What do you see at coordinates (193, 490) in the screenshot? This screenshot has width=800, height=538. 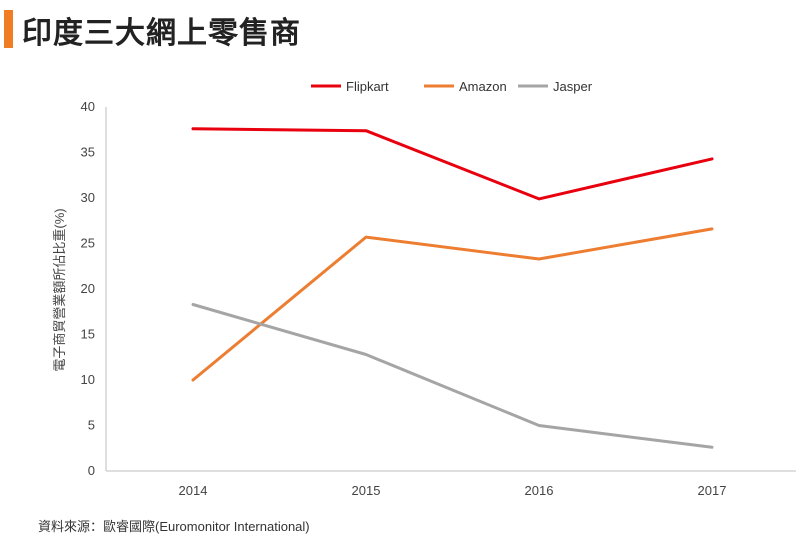 I see `x-tick-label: 2014` at bounding box center [193, 490].